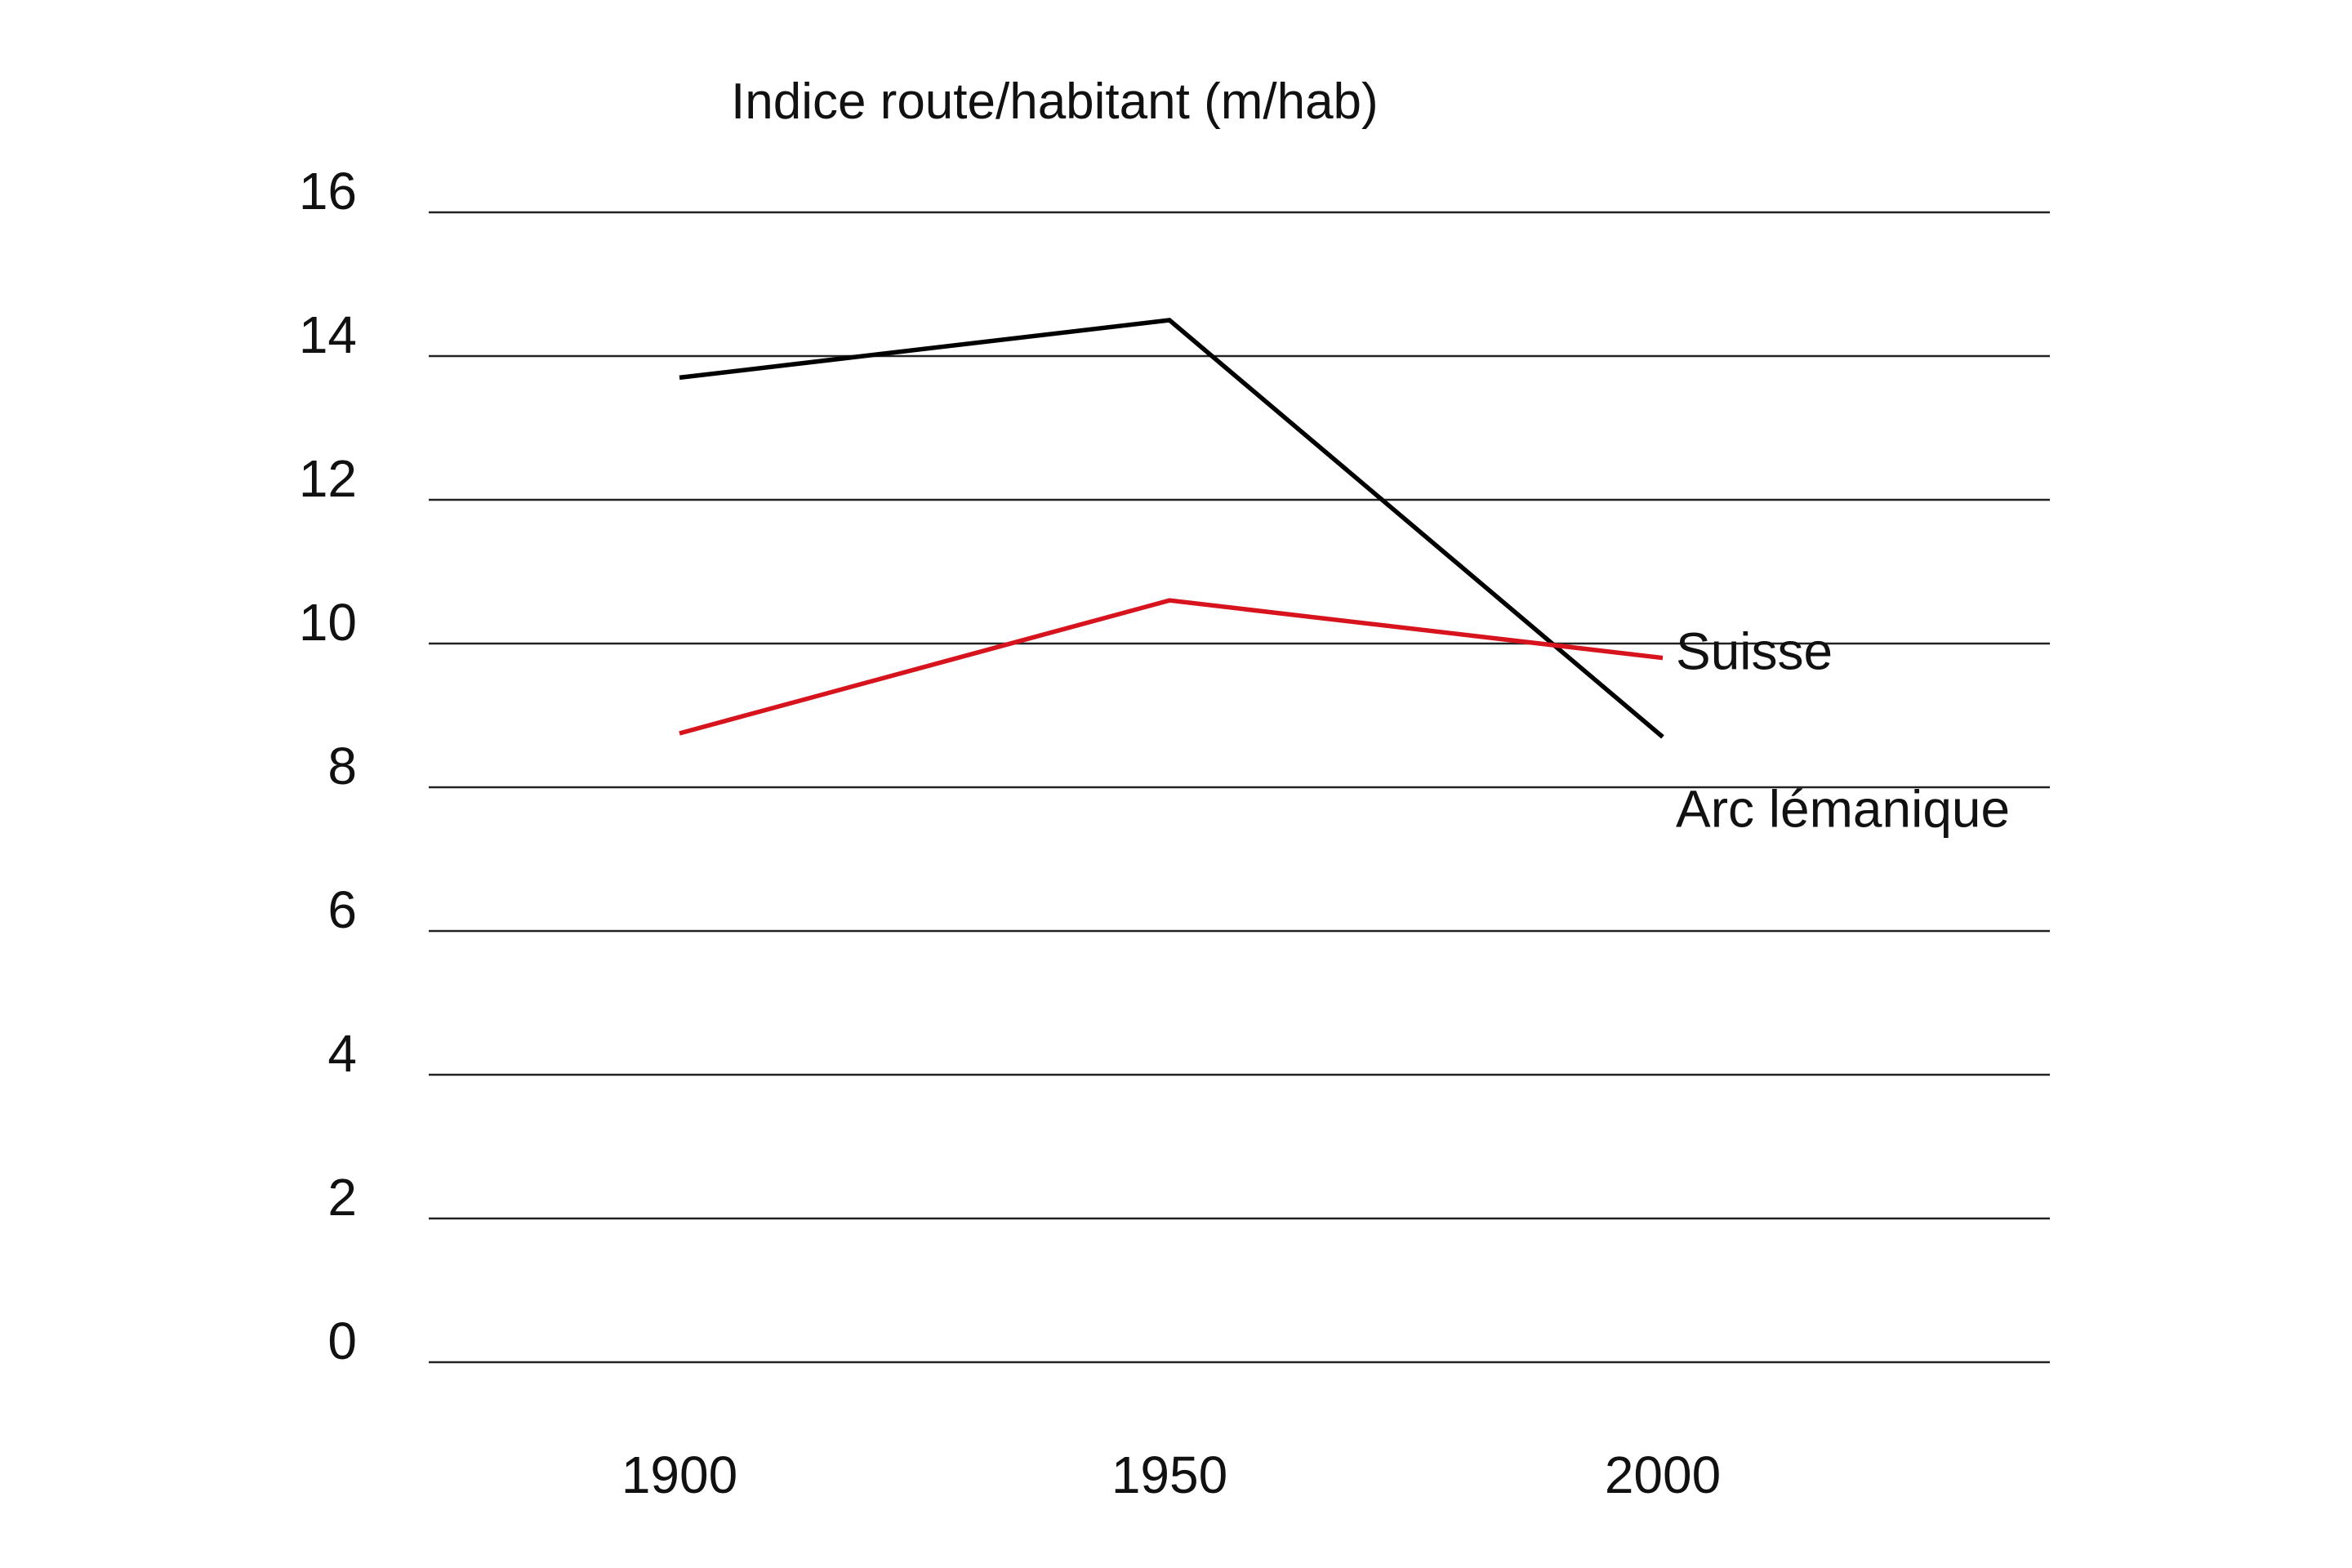  I want to click on y-tick-label: 2, so click(342, 1197).